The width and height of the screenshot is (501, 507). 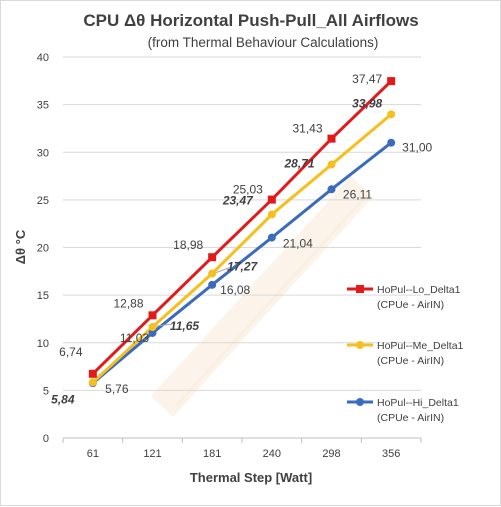 What do you see at coordinates (43, 106) in the screenshot?
I see `y-tick-label: 35` at bounding box center [43, 106].